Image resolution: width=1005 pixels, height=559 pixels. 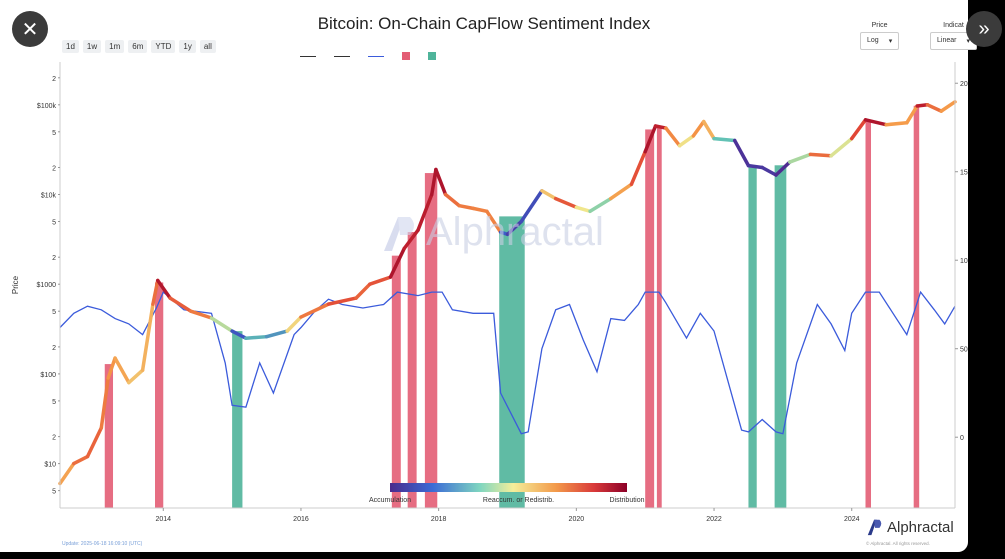 What do you see at coordinates (408, 56) in the screenshot?
I see `legend-item-distribution` at bounding box center [408, 56].